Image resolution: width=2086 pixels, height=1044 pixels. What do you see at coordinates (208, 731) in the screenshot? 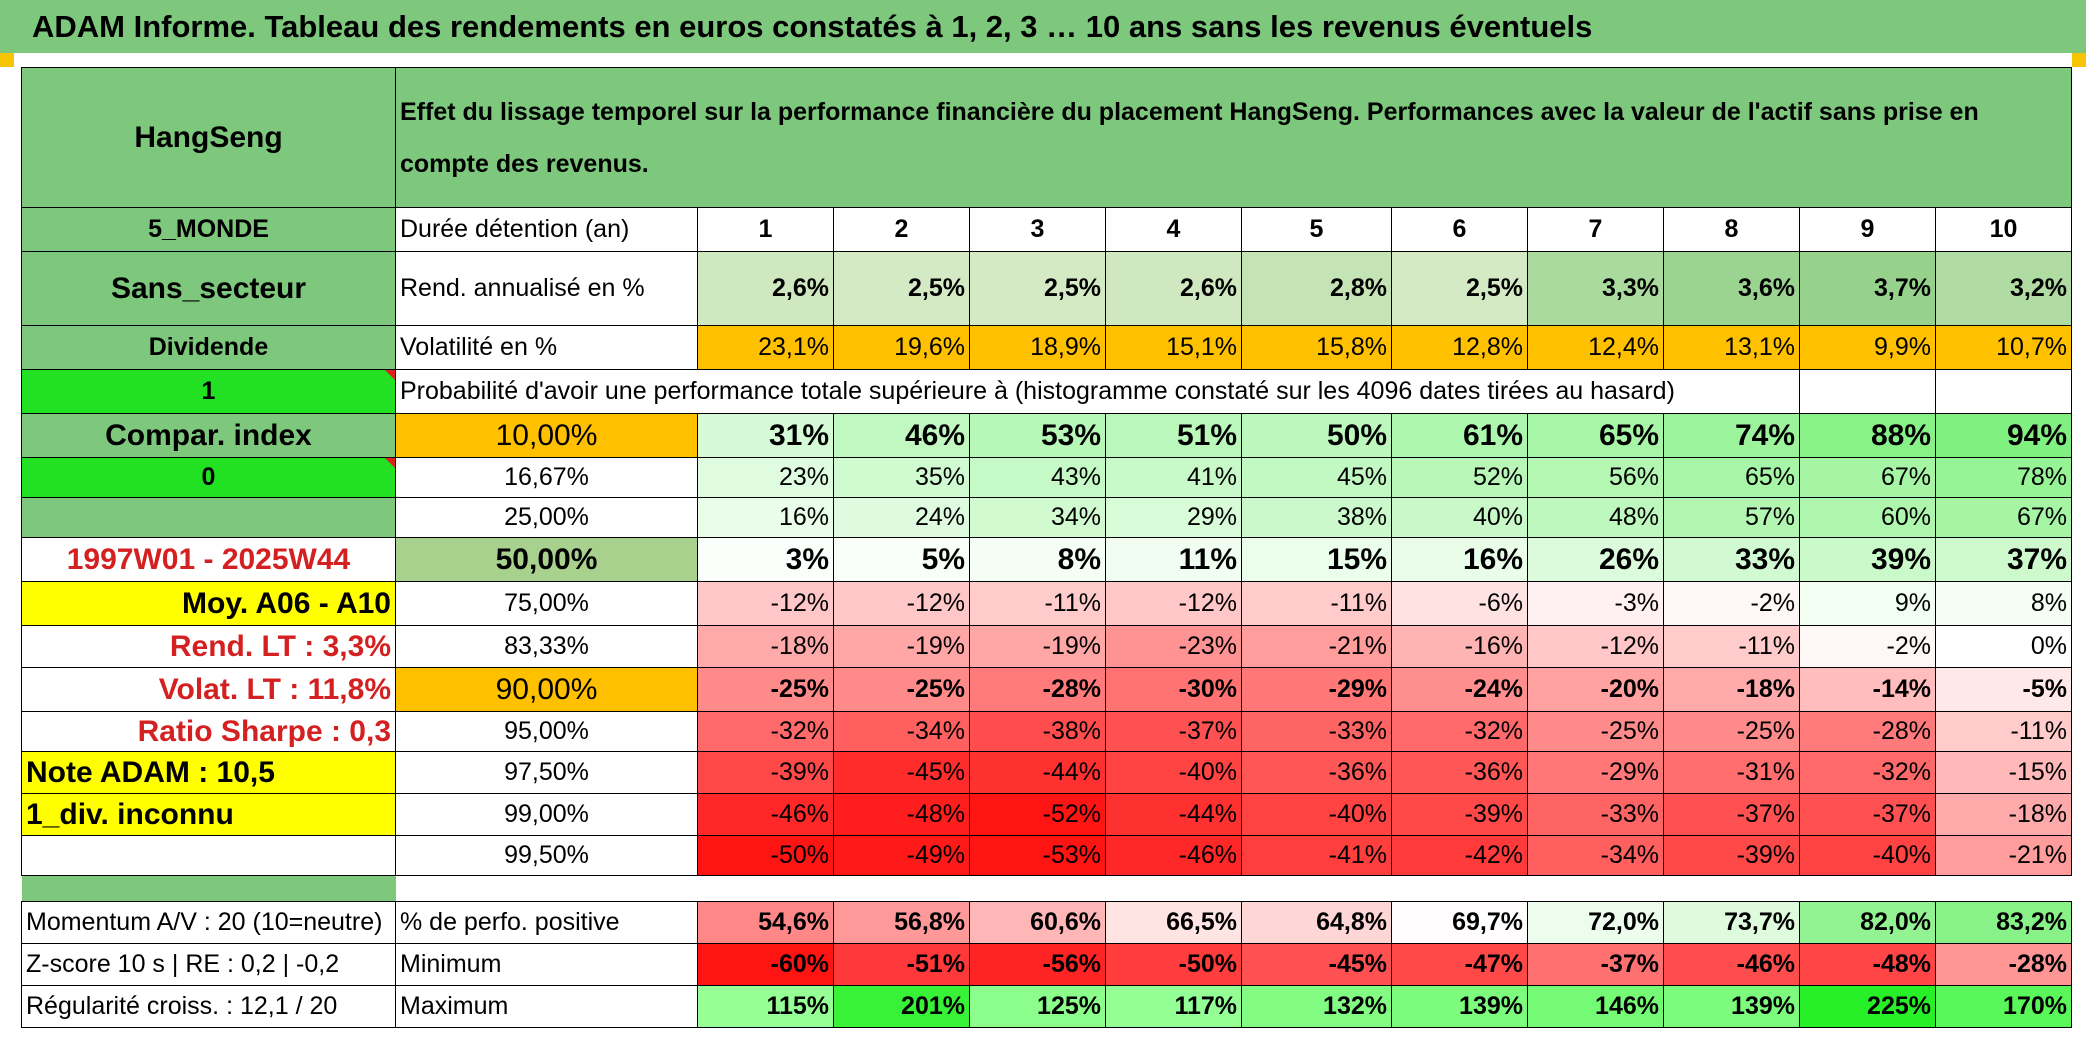
I see `sharpe-ratio: Ratio Sharpe : 0,3` at bounding box center [208, 731].